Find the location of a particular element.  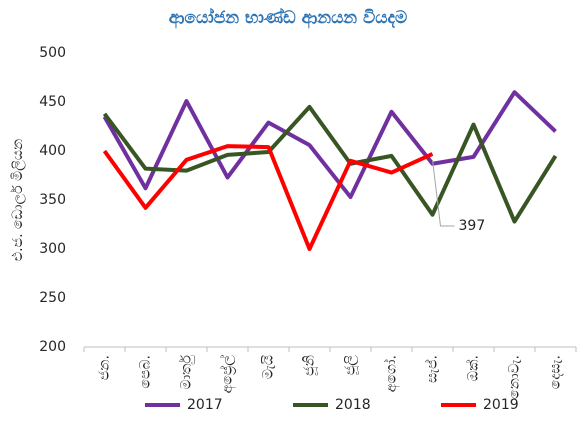

y-tick-label: 400 is located at coordinates (52, 151).